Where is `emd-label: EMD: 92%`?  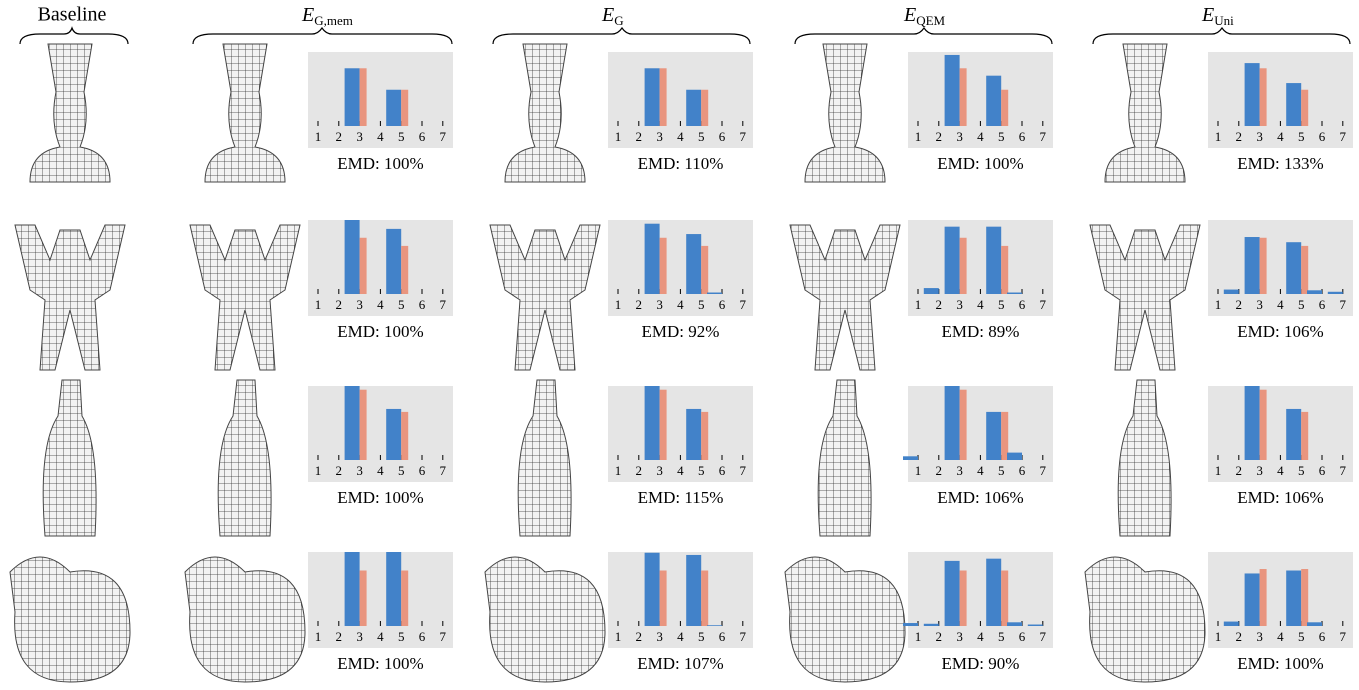 emd-label: EMD: 92% is located at coordinates (681, 331).